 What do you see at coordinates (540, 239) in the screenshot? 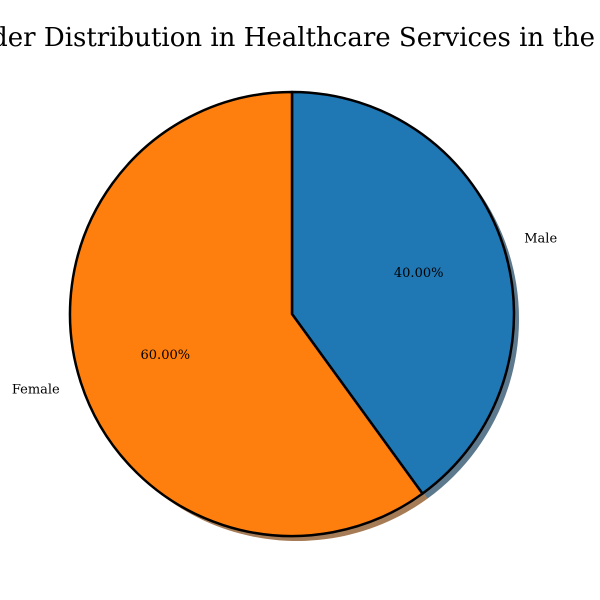
I see `slice-label-male: Male` at bounding box center [540, 239].